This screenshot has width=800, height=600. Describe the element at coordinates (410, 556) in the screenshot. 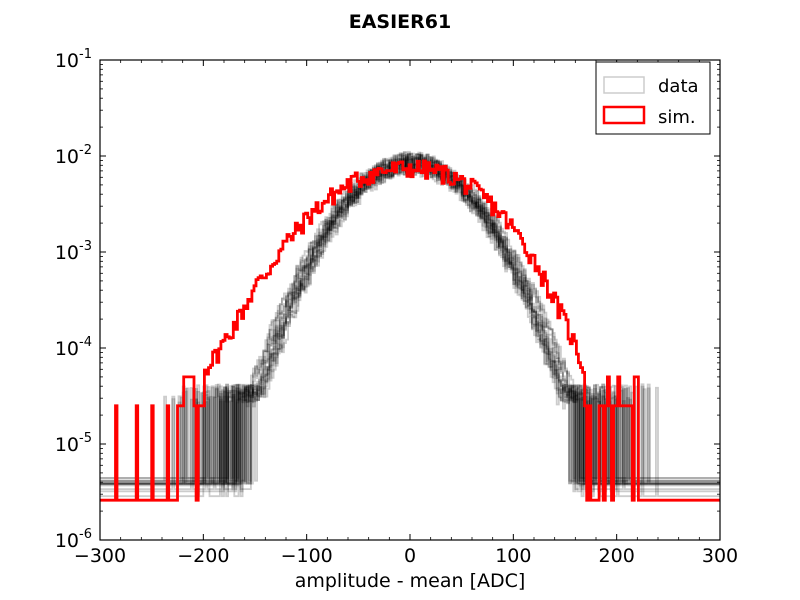

I see `x-tick-label: 0` at that location.